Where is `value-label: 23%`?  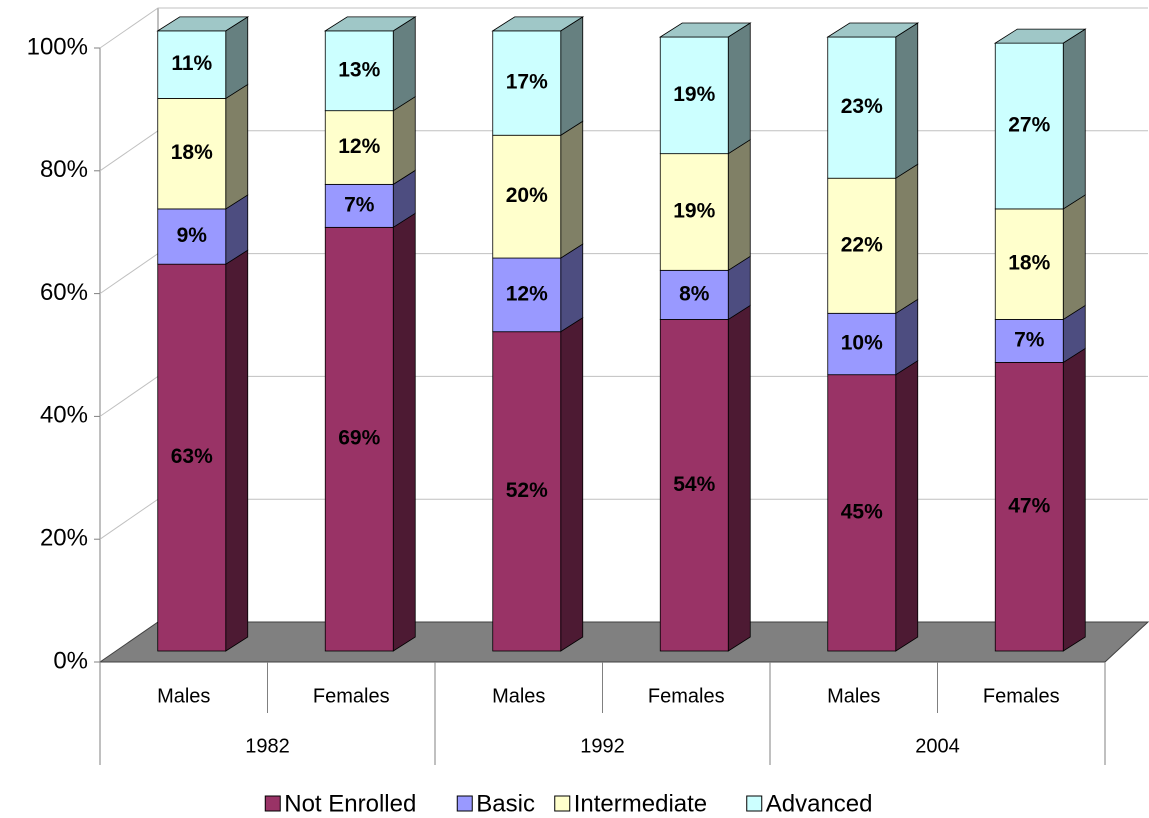
value-label: 23% is located at coordinates (862, 106).